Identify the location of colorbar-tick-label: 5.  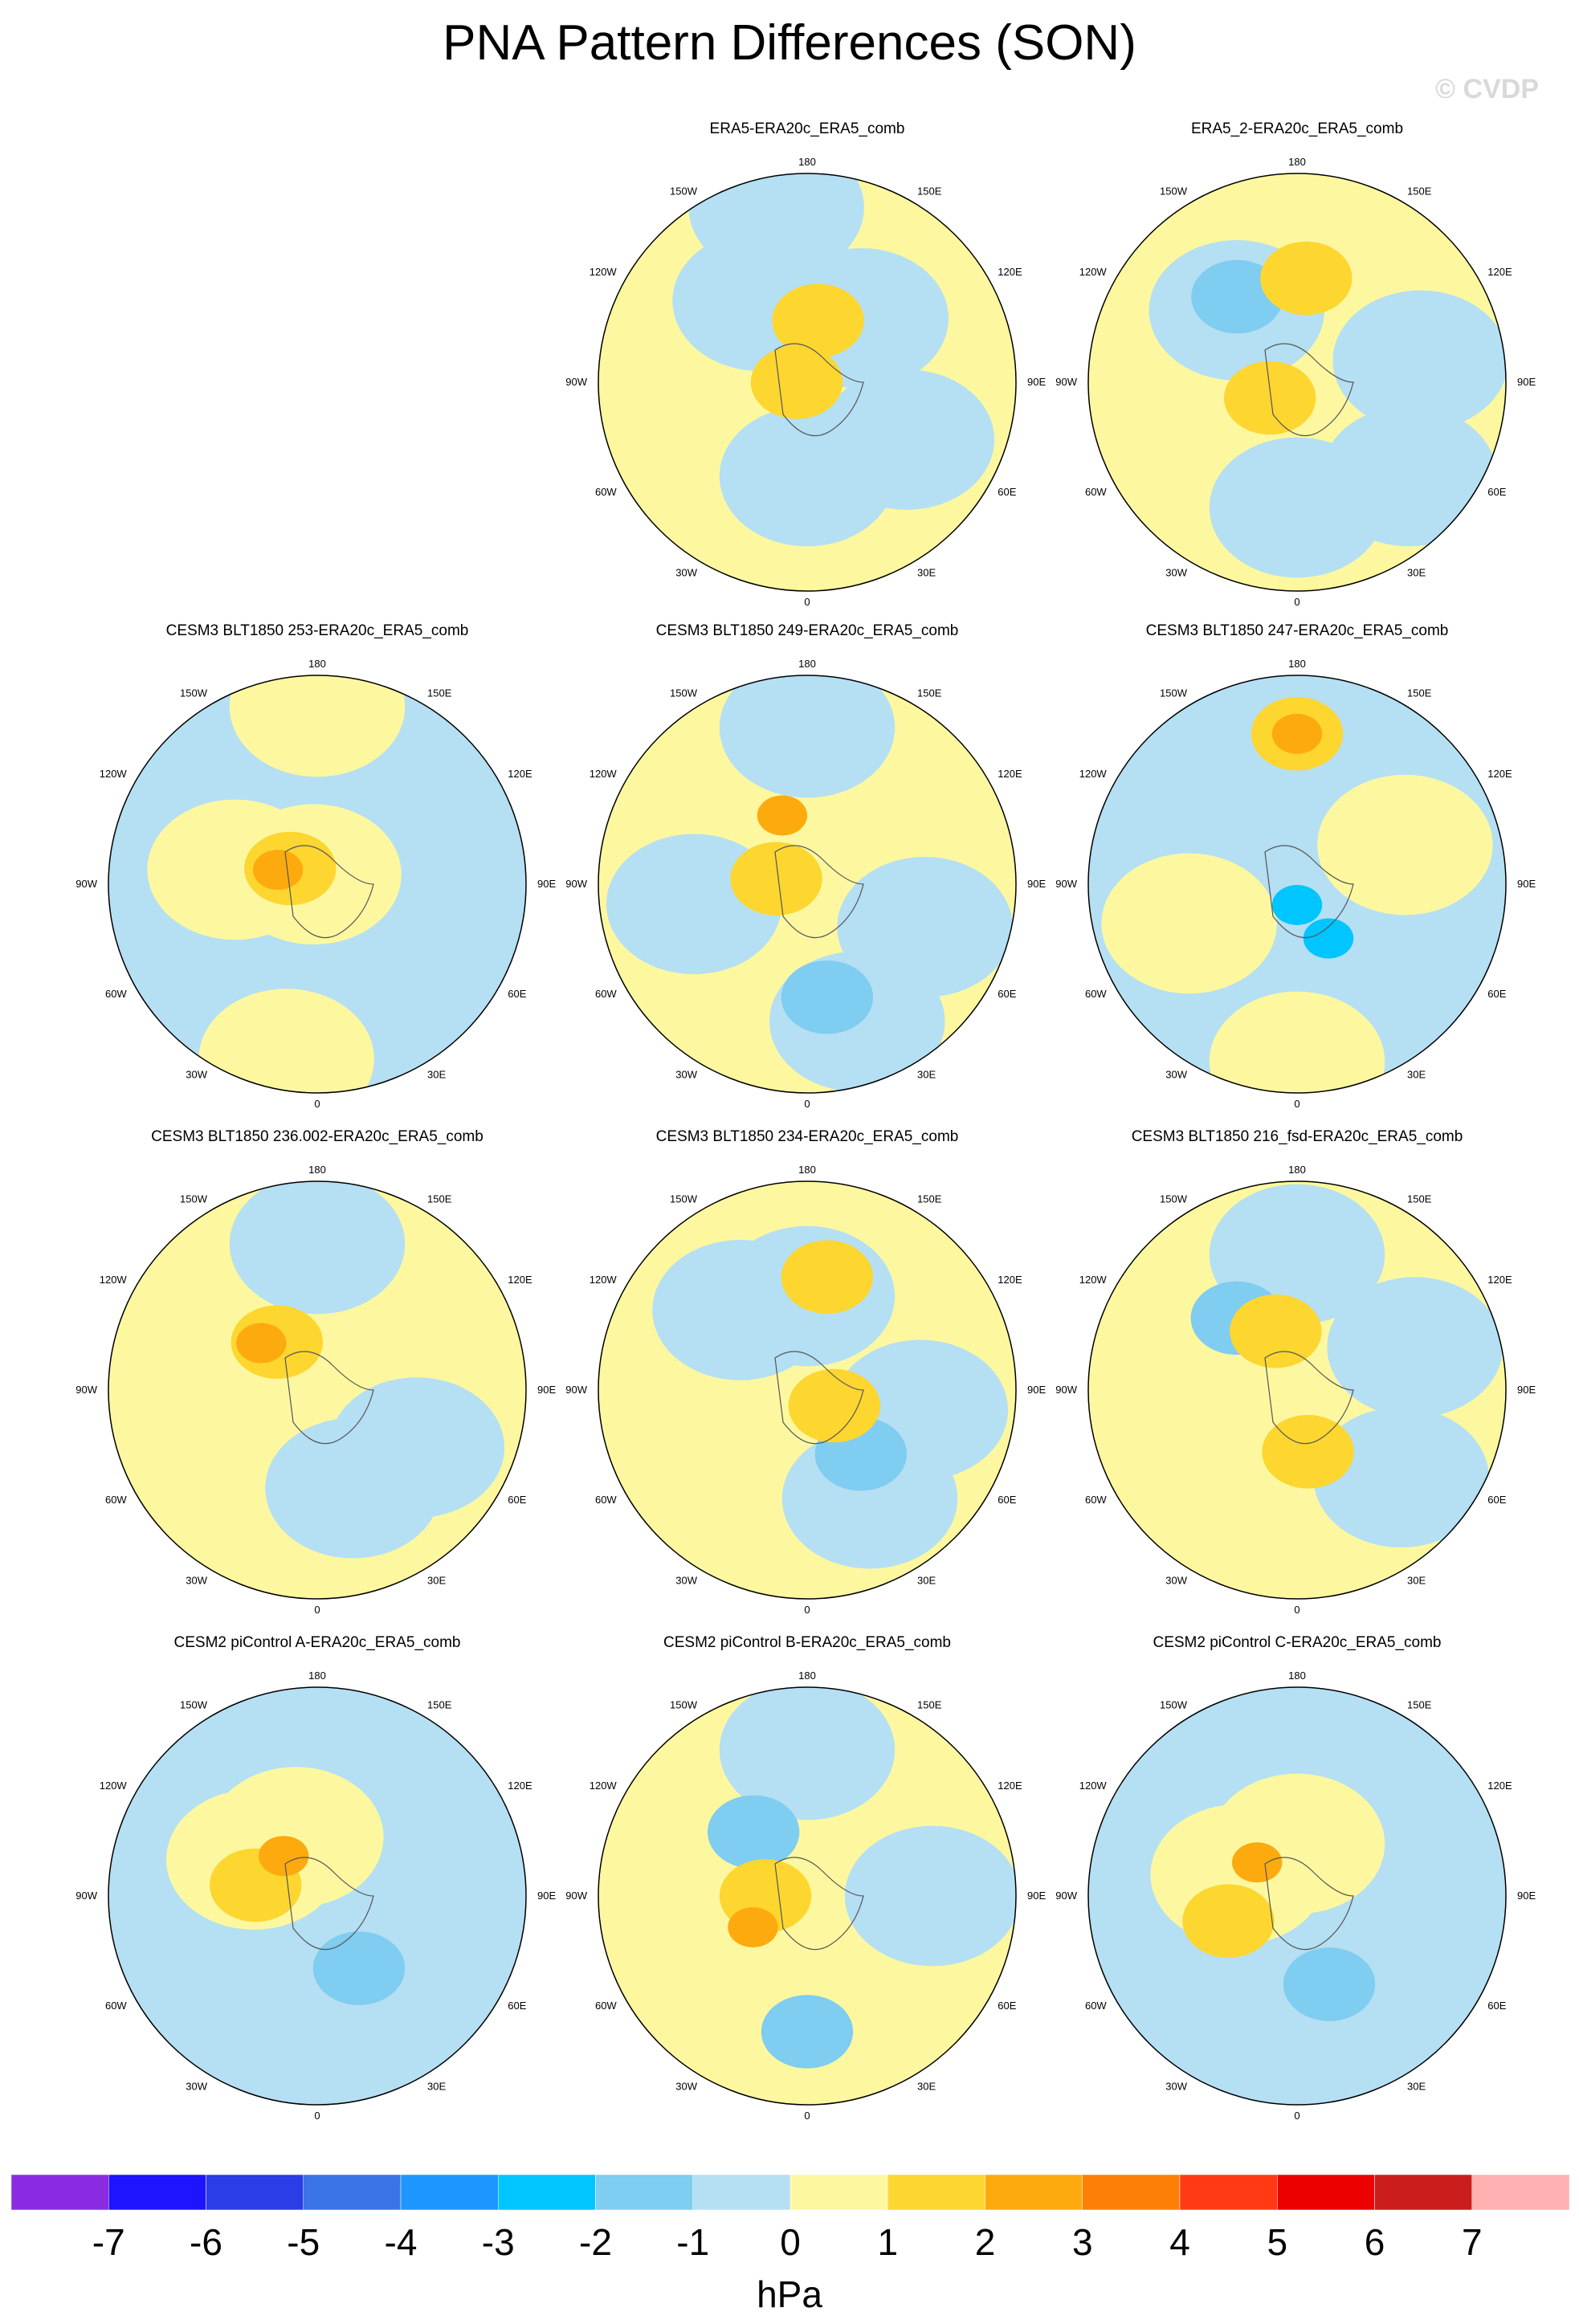
(1277, 2242).